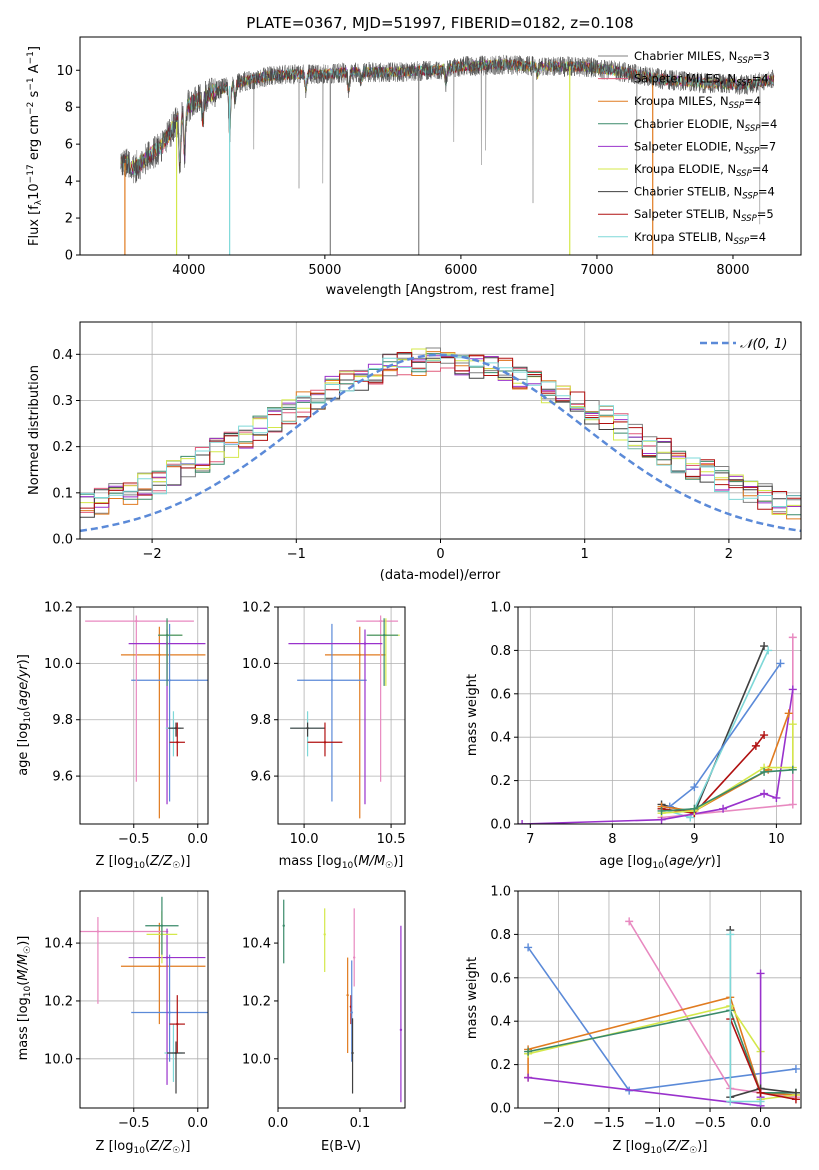  I want to click on spectrum-legend-label: Chabrier MILES, NSSP=3, so click(702, 57).